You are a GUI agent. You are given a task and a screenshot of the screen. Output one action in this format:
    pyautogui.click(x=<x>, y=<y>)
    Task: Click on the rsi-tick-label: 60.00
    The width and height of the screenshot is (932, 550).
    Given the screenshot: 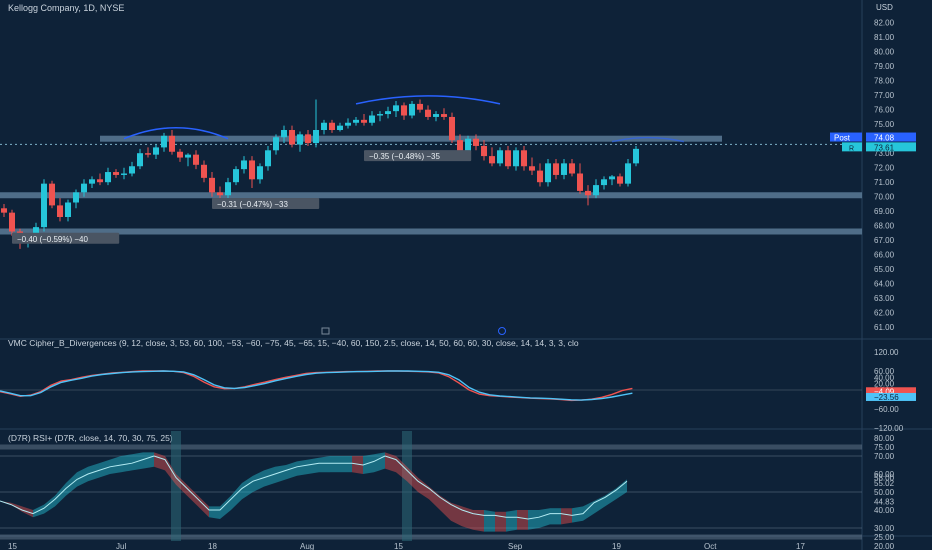 What is the action you would take?
    pyautogui.click(x=884, y=474)
    